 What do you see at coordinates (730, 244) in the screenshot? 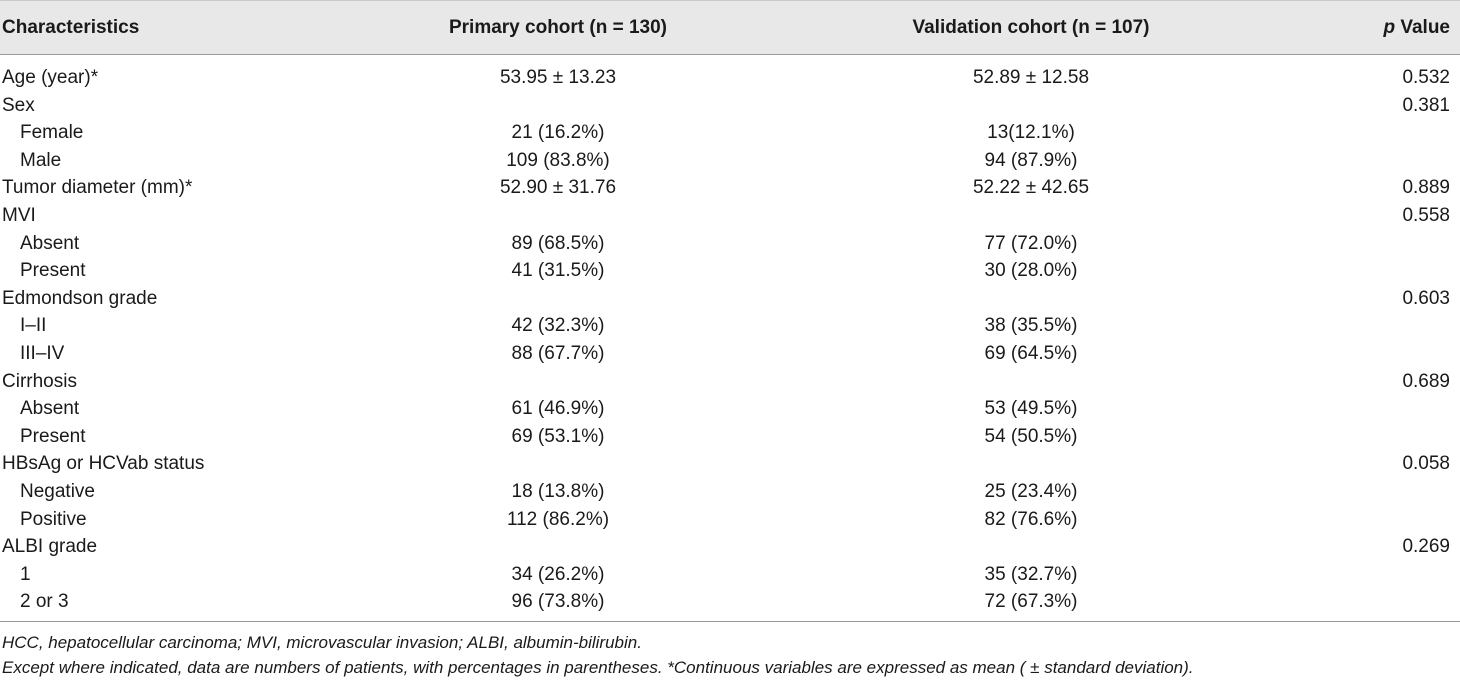
I see `table-row: Absent 89 (68.5%) 77 (72.0%)` at bounding box center [730, 244].